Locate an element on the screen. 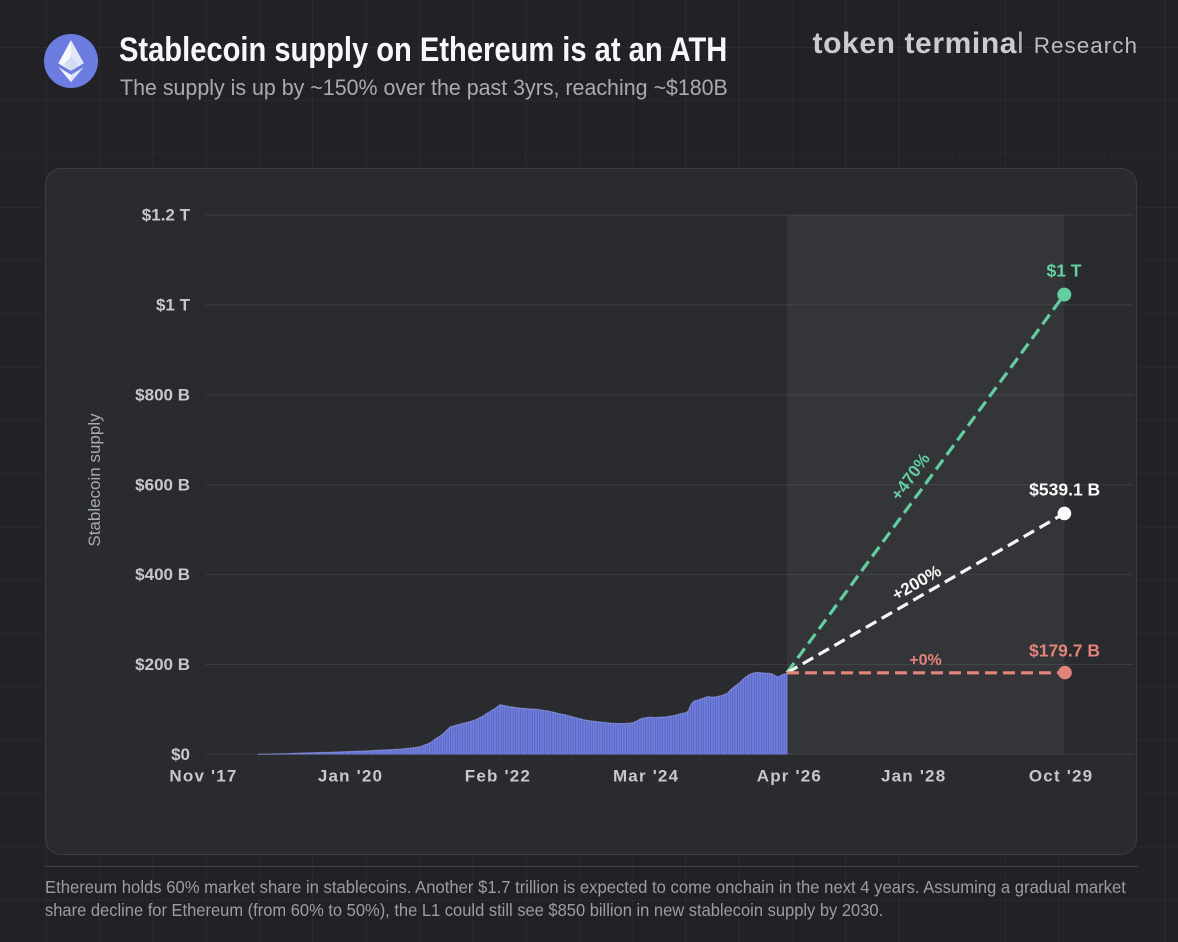 Image resolution: width=1178 pixels, height=942 pixels. svg-text: +0% is located at coordinates (925, 660).